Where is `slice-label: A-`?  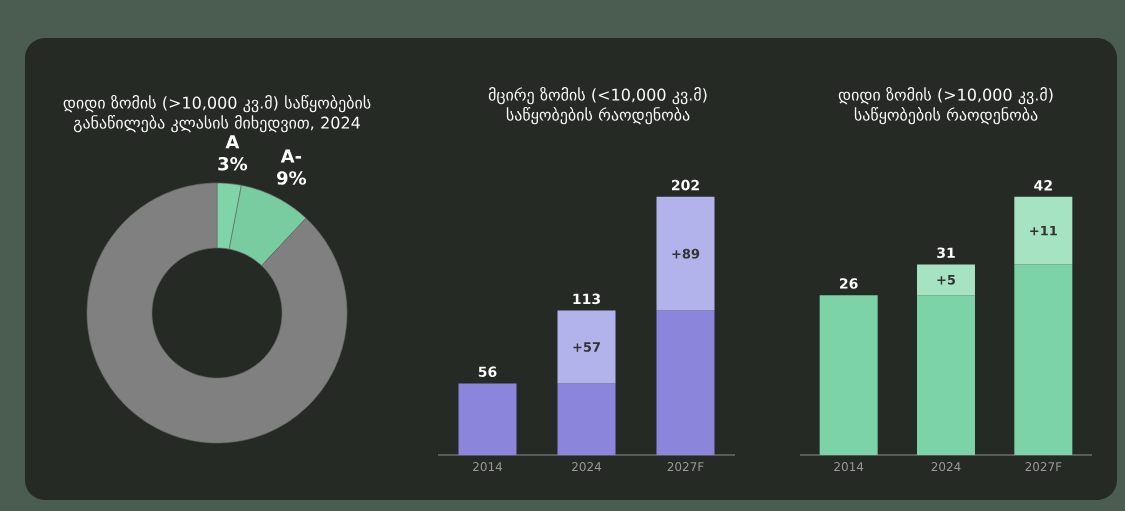 slice-label: A- is located at coordinates (291, 156).